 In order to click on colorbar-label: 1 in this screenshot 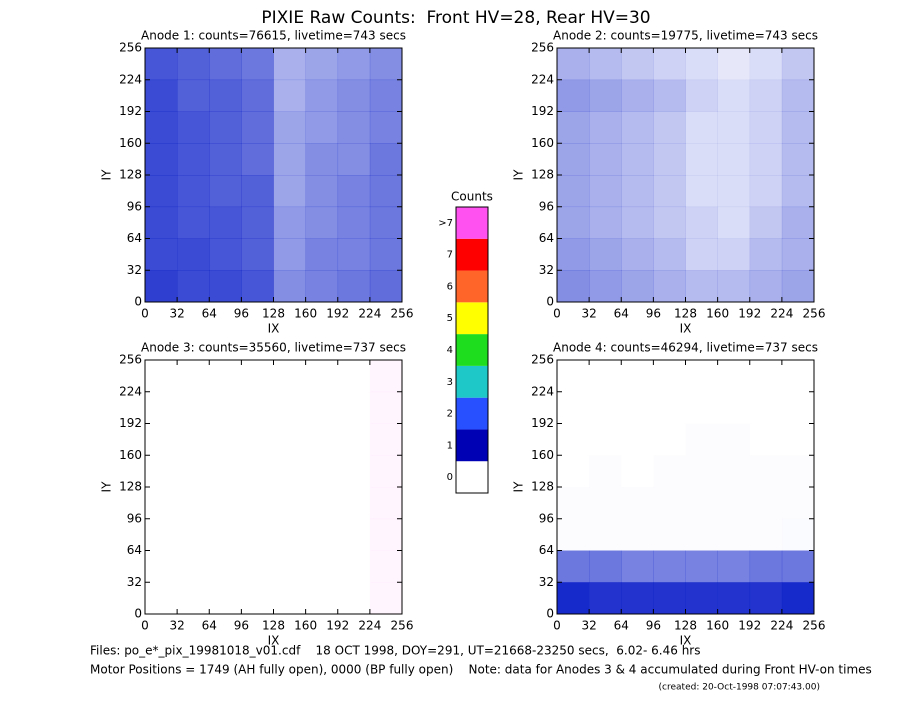, I will do `click(450, 445)`.